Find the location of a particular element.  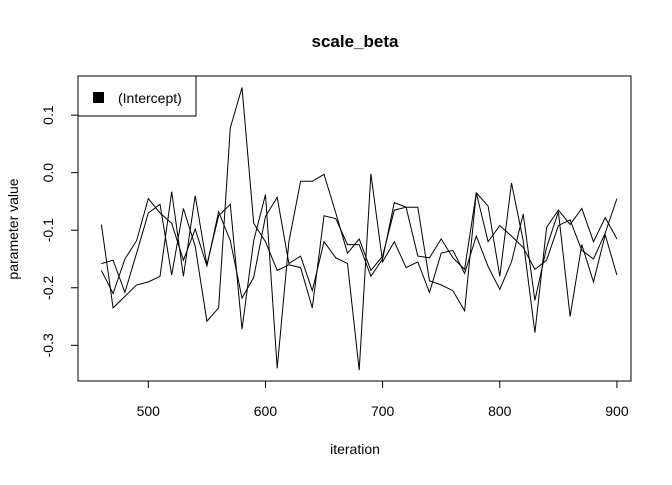

legend: (Intercept) is located at coordinates (137, 96).